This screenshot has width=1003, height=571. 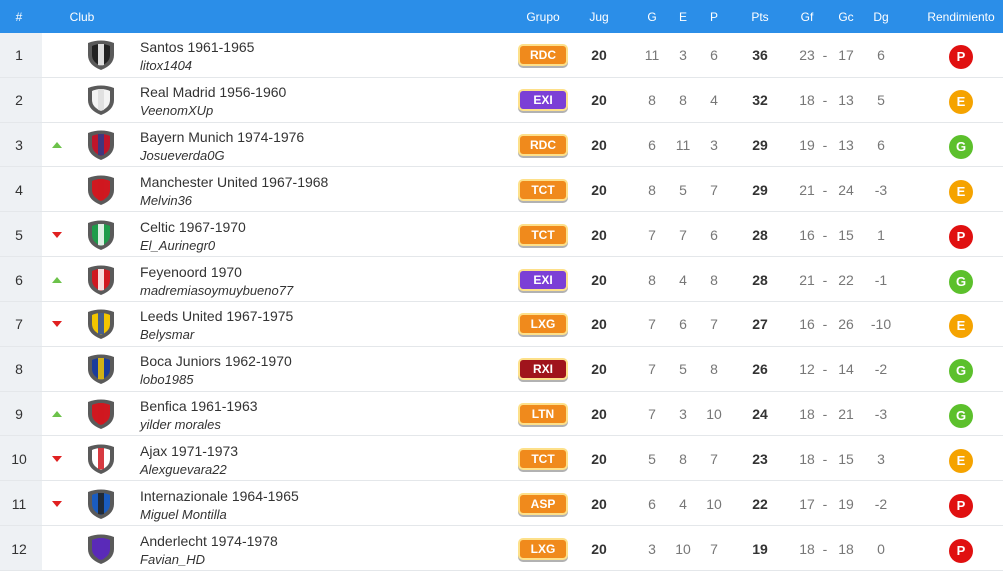 I want to click on position: 7, so click(x=19, y=324).